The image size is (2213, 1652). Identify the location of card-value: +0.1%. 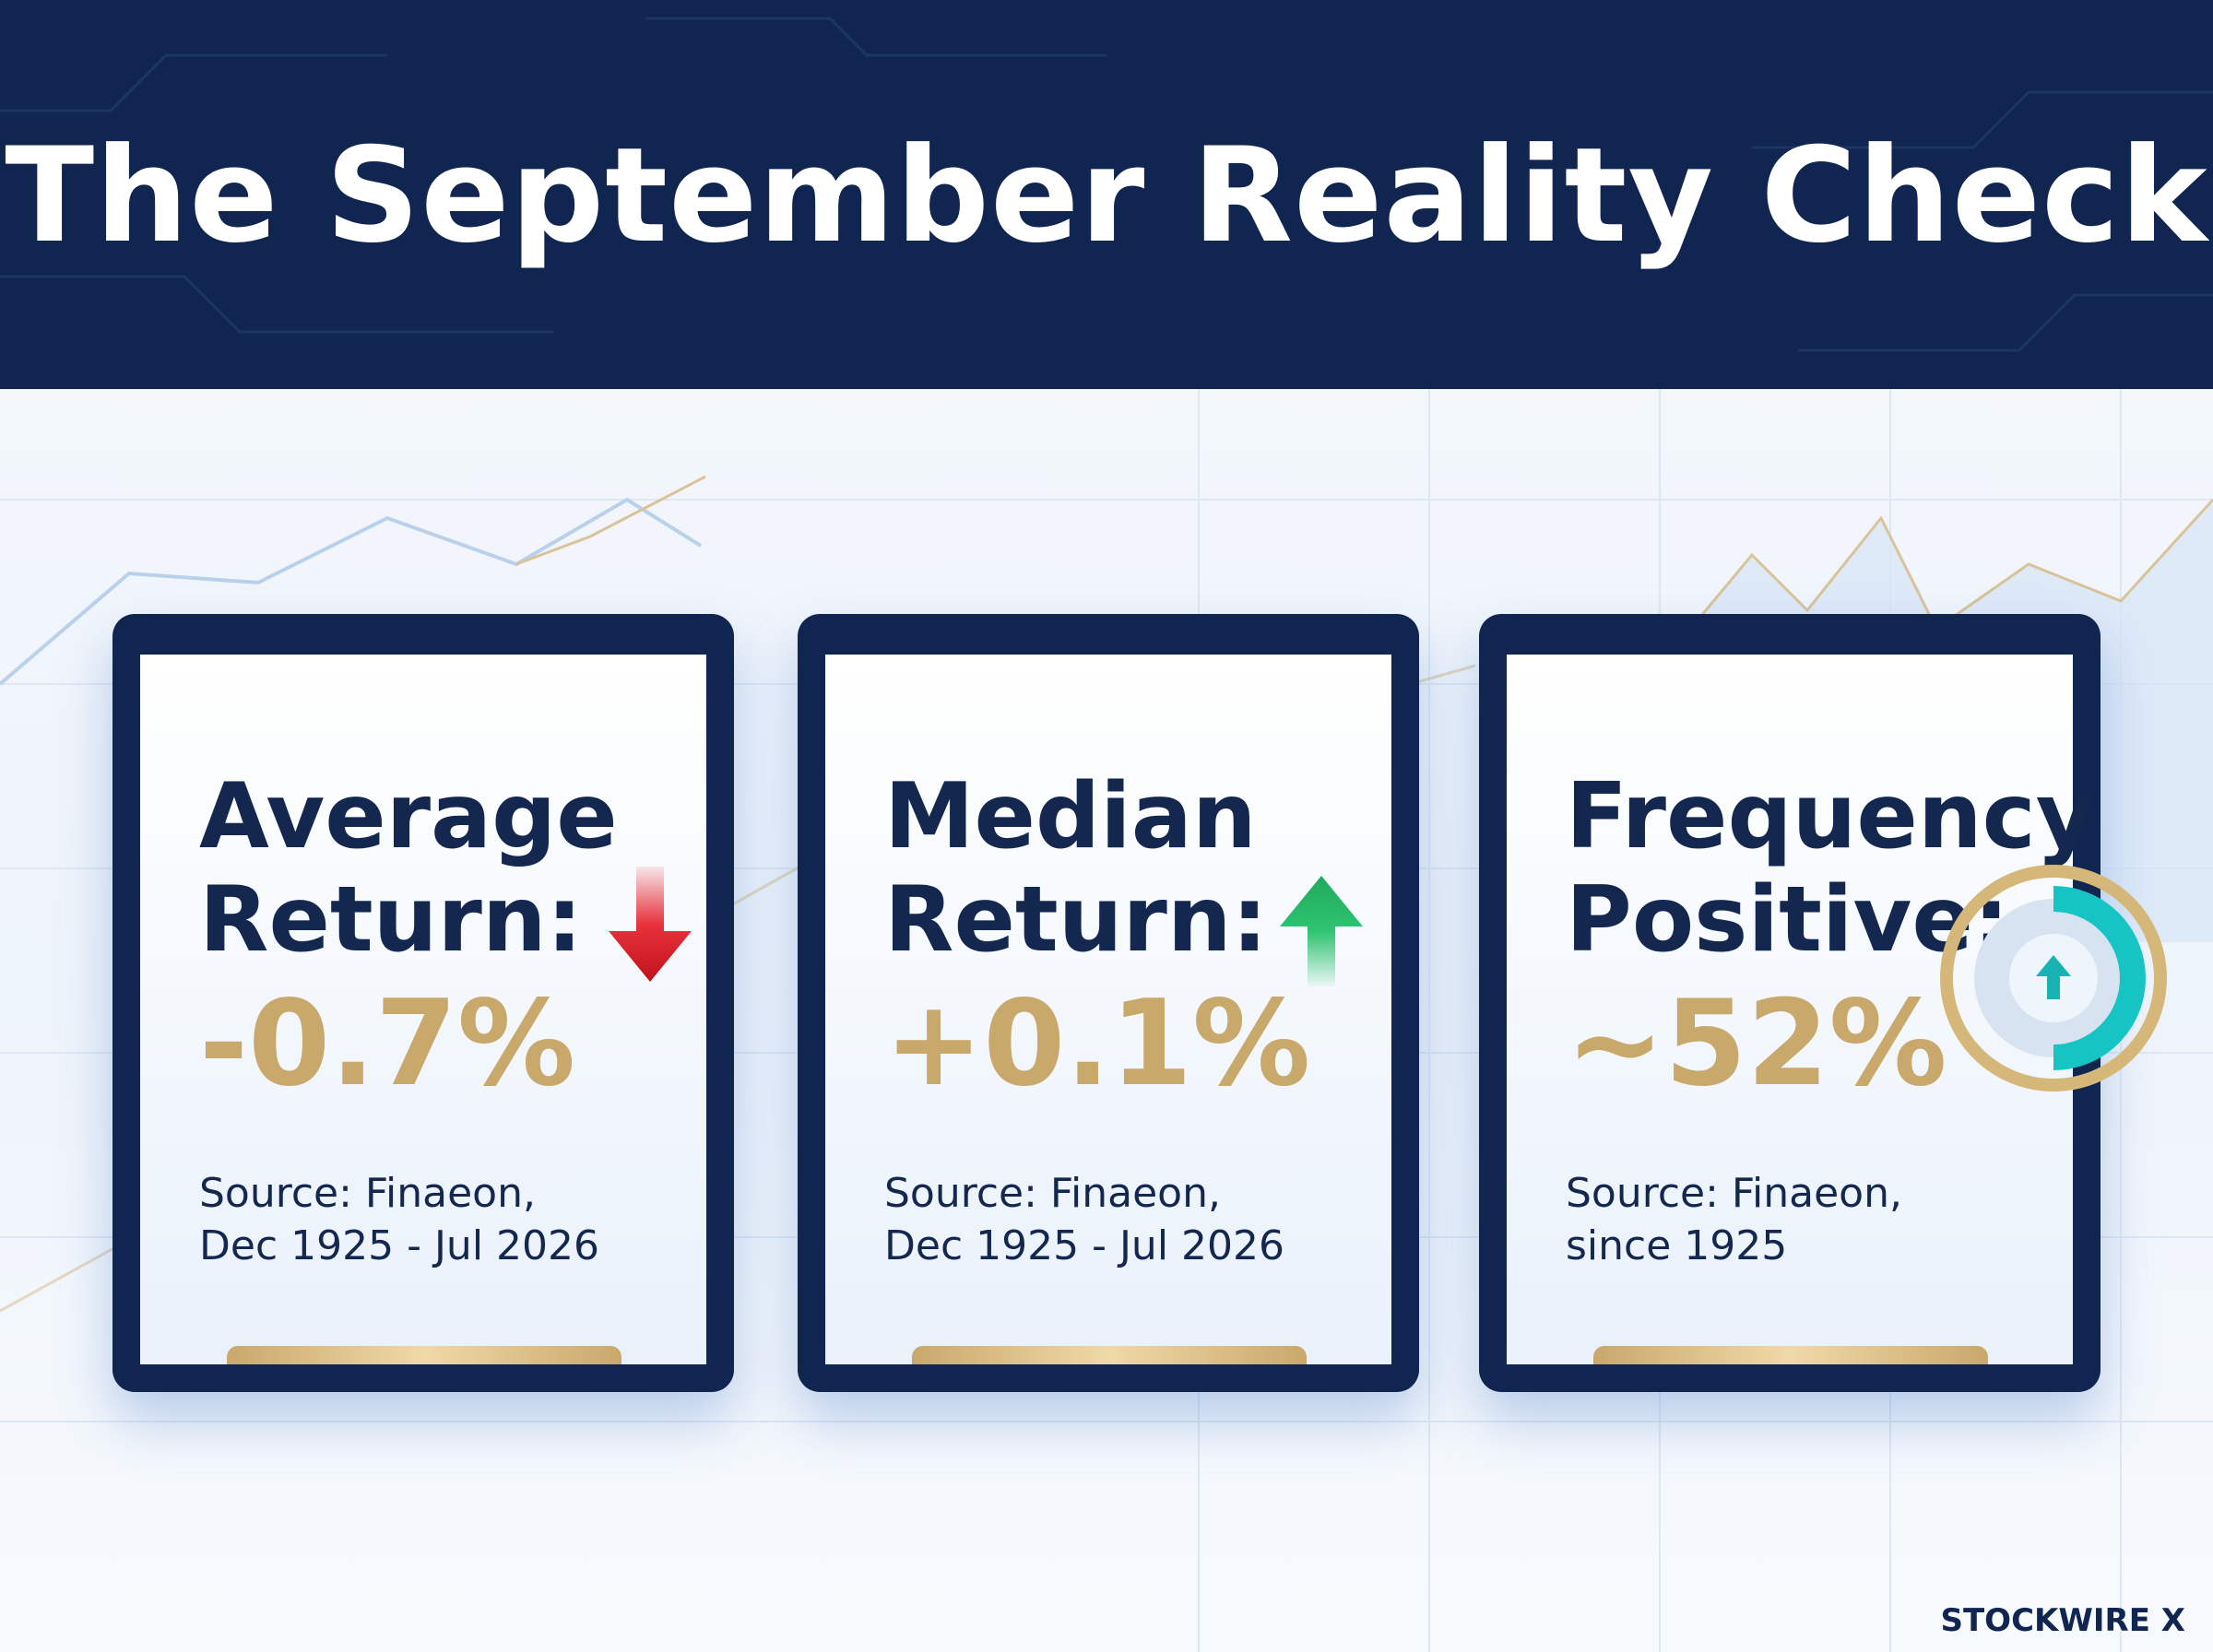
(1097, 1044).